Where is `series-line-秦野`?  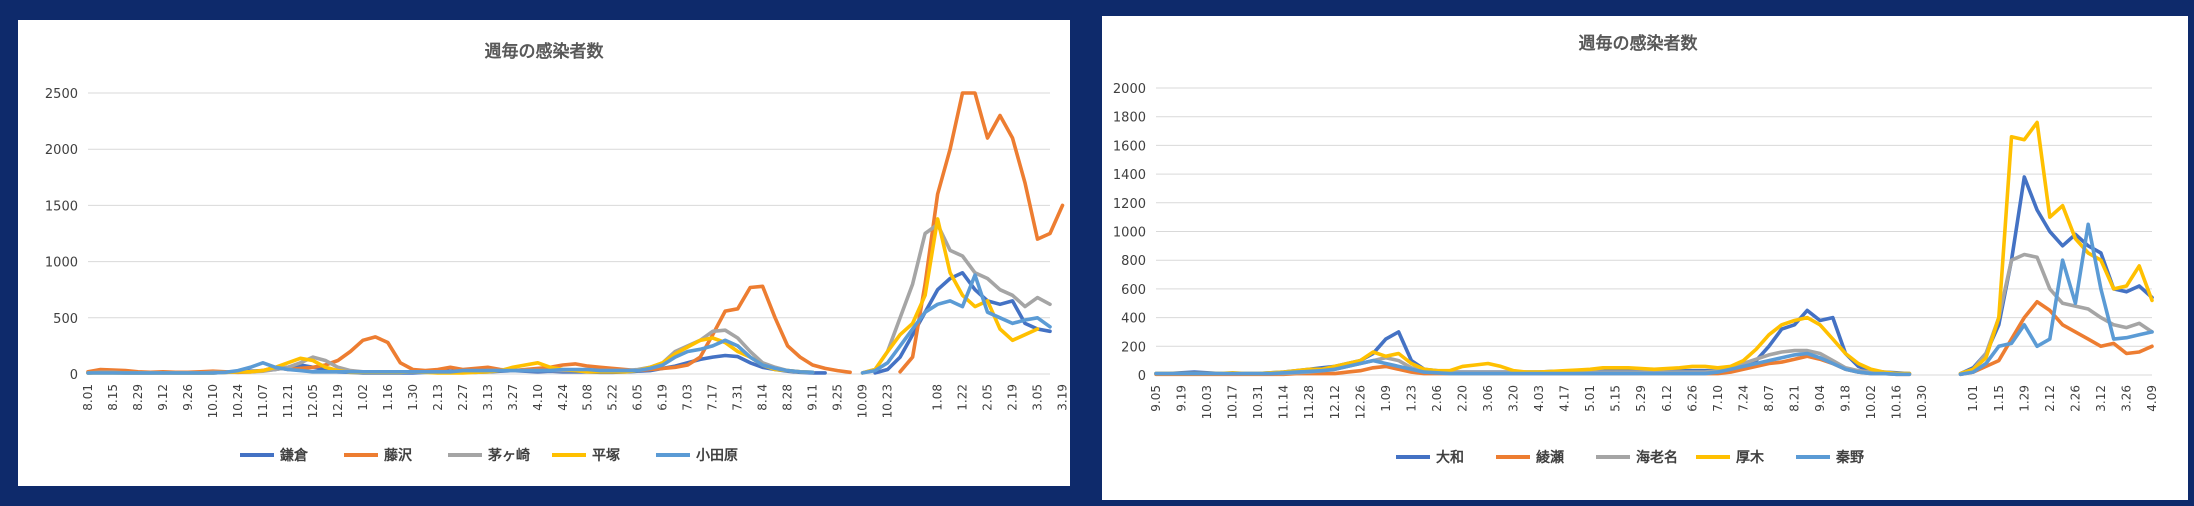
series-line-秦野 is located at coordinates (1533, 364).